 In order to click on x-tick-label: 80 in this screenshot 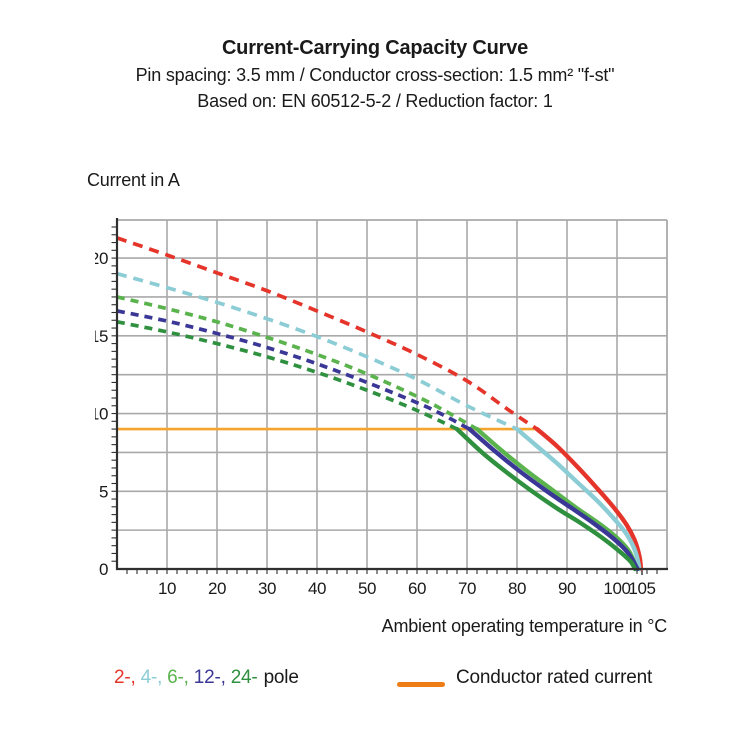, I will do `click(517, 588)`.